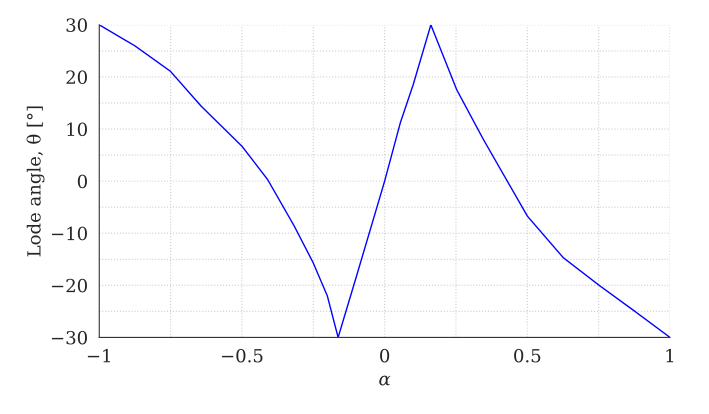 This screenshot has width=709, height=414. What do you see at coordinates (384, 381) in the screenshot?
I see `x-axis-title: α` at bounding box center [384, 381].